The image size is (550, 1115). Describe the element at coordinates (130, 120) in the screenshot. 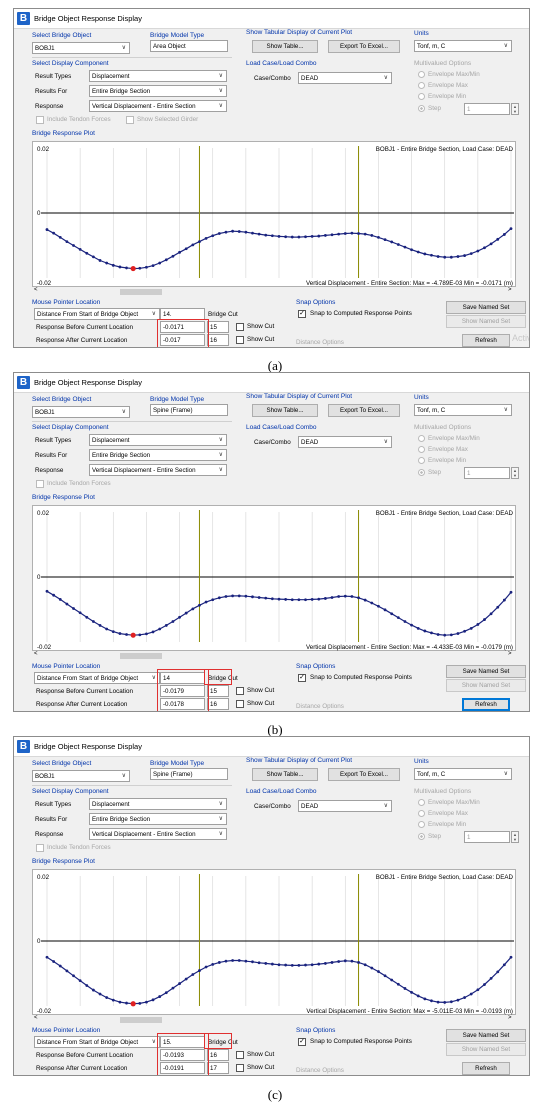

I see `show-selected-girder-checkbox` at that location.